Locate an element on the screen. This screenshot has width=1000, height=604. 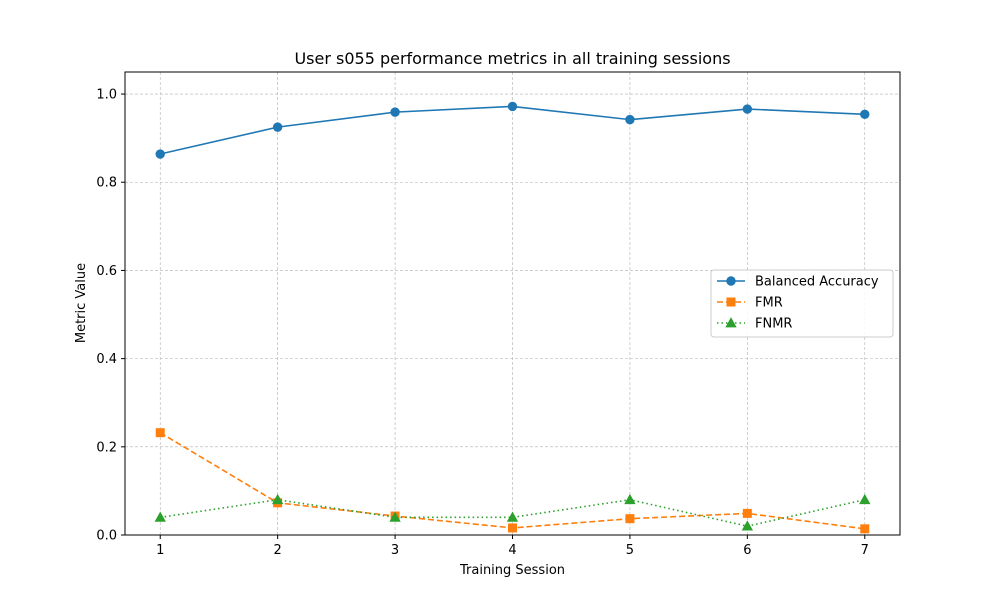
x-axis-label: Training Session is located at coordinates (512, 570).